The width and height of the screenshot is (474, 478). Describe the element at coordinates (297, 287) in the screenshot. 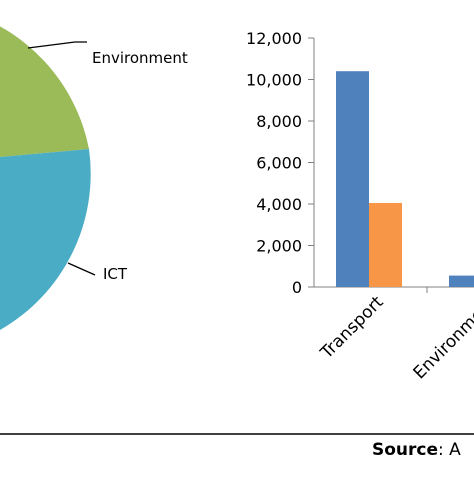

I see `y-tick-label: 0` at that location.